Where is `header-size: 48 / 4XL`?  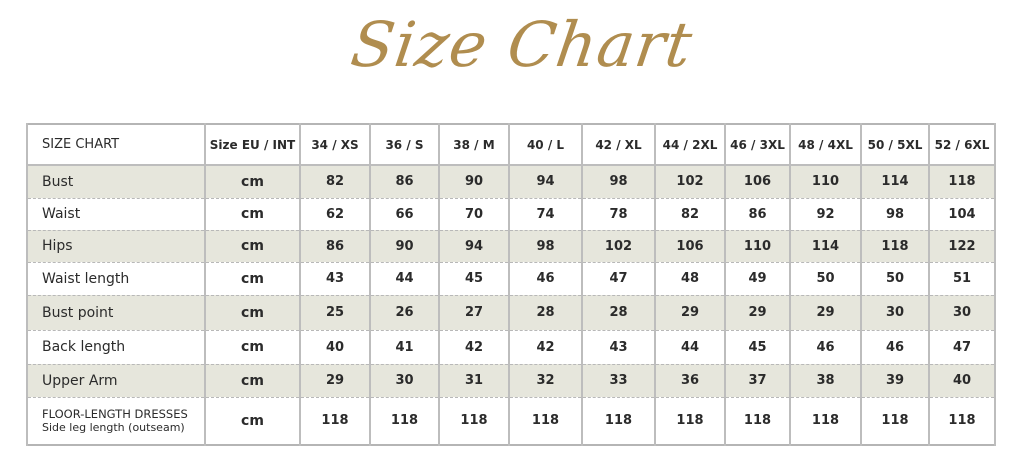 header-size: 48 / 4XL is located at coordinates (825, 145).